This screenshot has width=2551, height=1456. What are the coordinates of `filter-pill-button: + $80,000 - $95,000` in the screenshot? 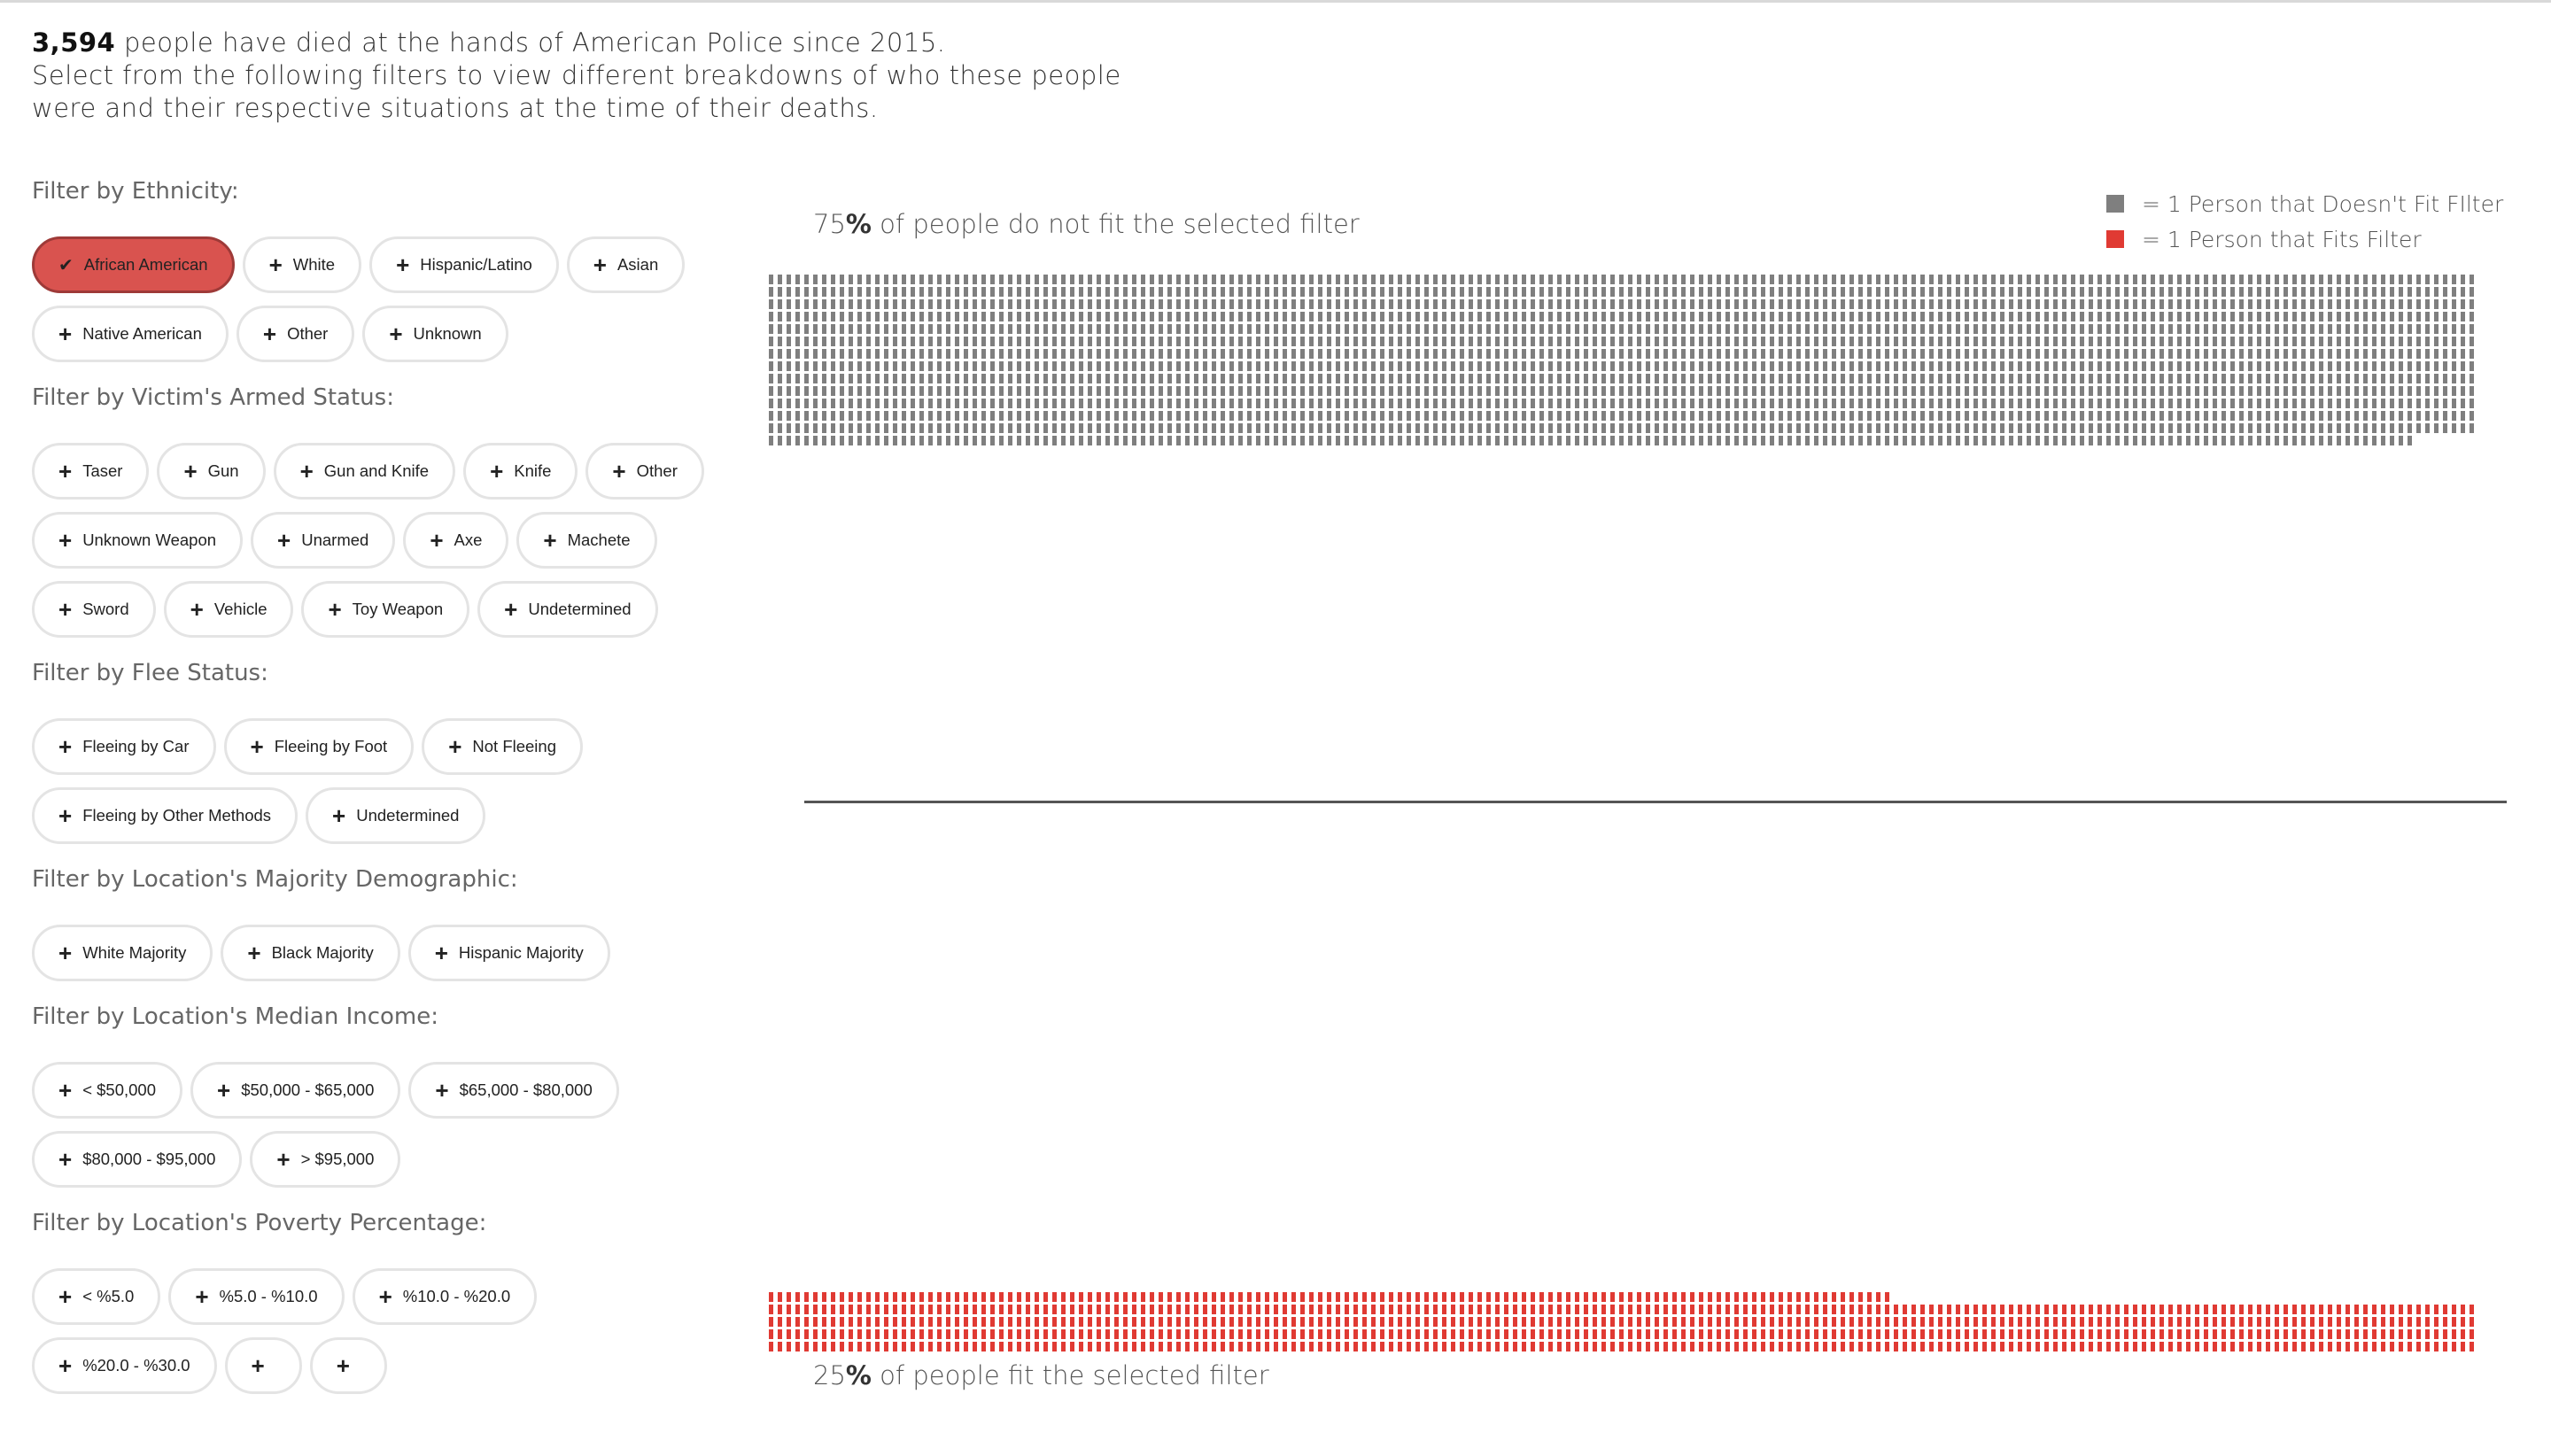 It's located at (137, 1159).